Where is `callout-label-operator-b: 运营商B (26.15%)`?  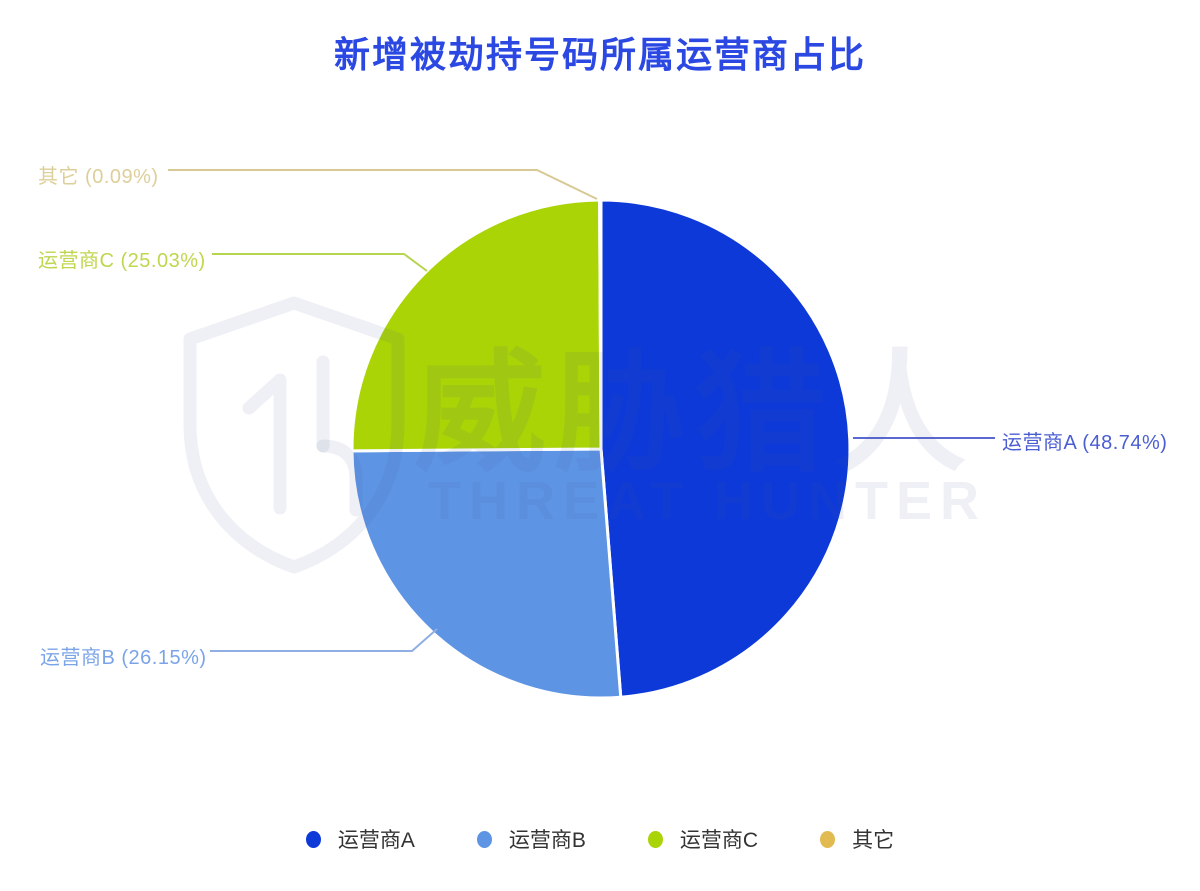 callout-label-operator-b: 运营商B (26.15%) is located at coordinates (123, 658).